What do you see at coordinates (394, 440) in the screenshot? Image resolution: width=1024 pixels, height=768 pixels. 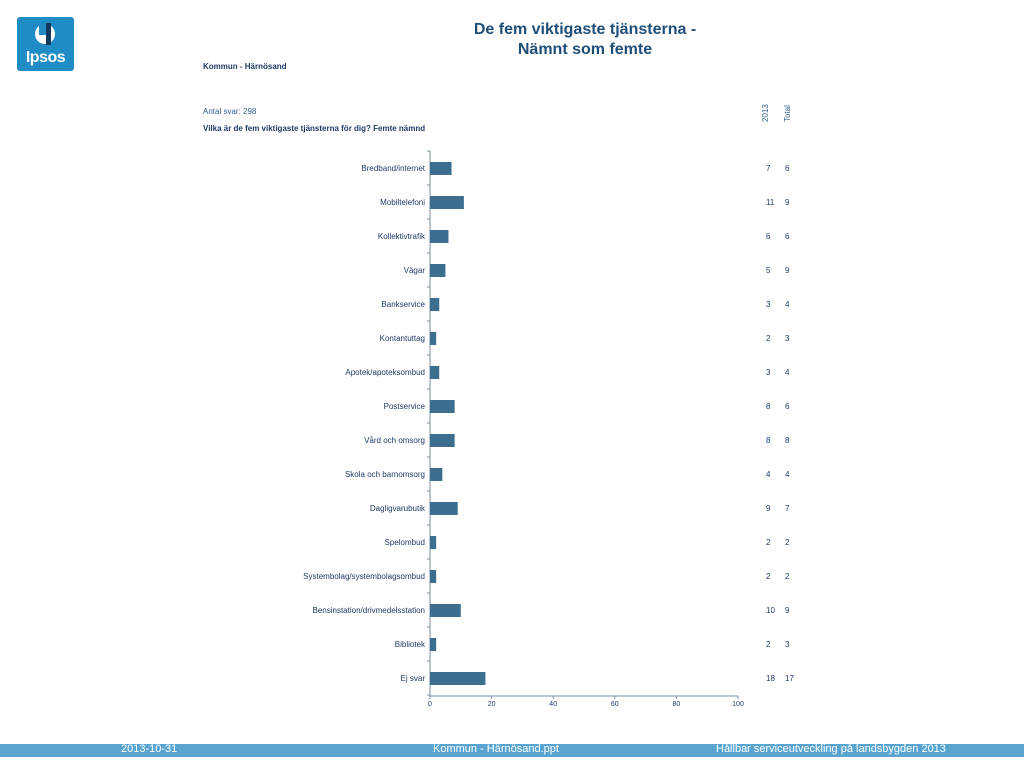 I see `category-label: Vård och omsorg` at bounding box center [394, 440].